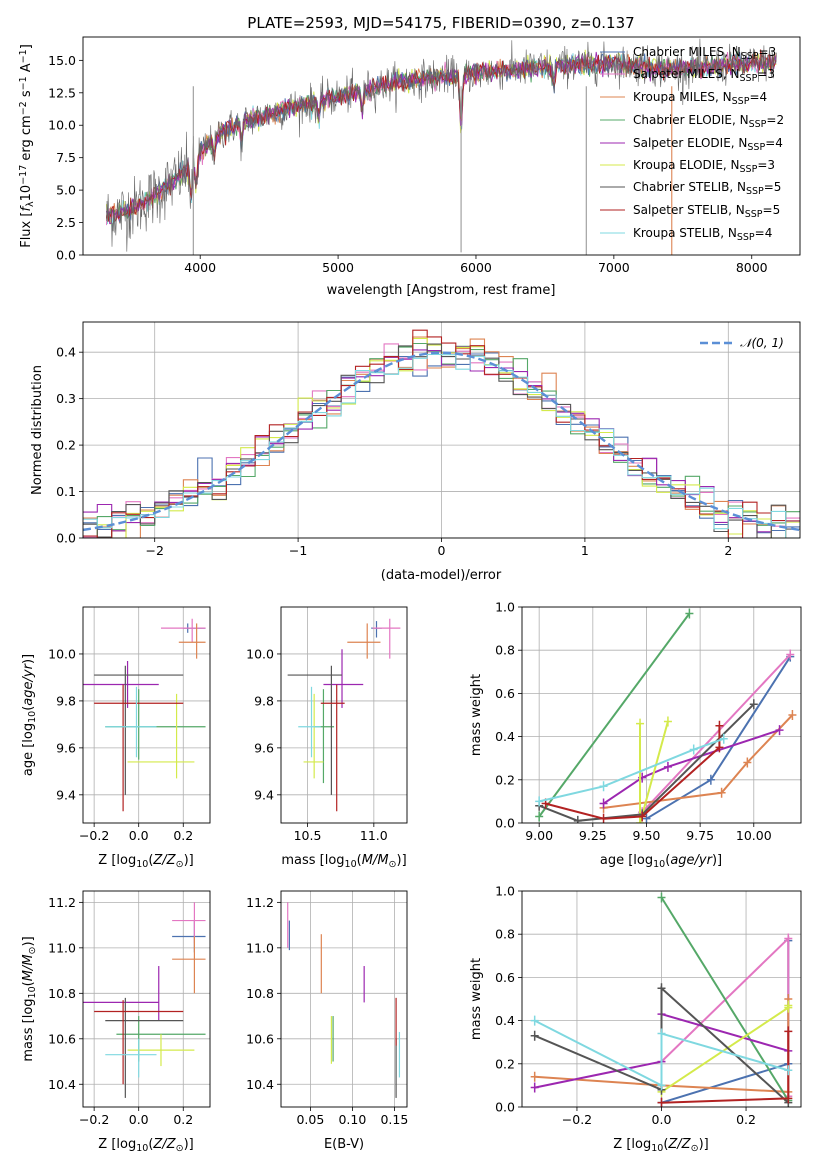 Image resolution: width=819 pixels, height=1170 pixels. What do you see at coordinates (752, 267) in the screenshot?
I see `x-tick-label: 8000` at bounding box center [752, 267].